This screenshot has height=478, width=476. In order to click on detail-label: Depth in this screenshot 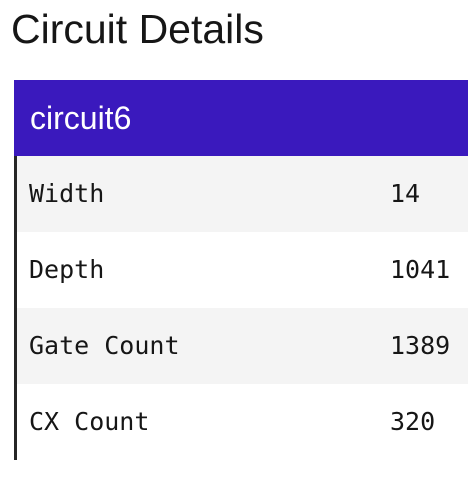, I will do `click(67, 269)`.